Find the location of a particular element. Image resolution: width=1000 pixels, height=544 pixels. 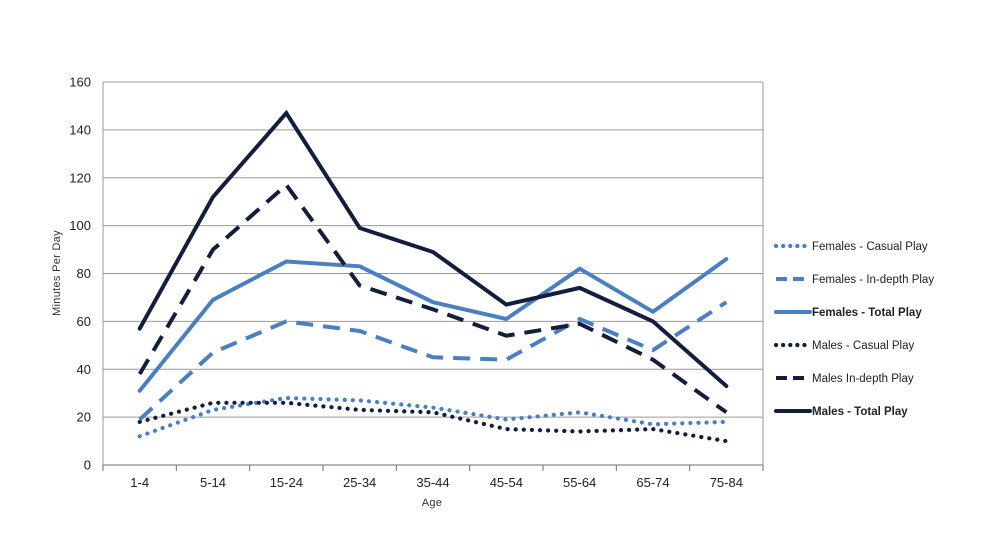

y-tick-label: 160 is located at coordinates (80, 82).